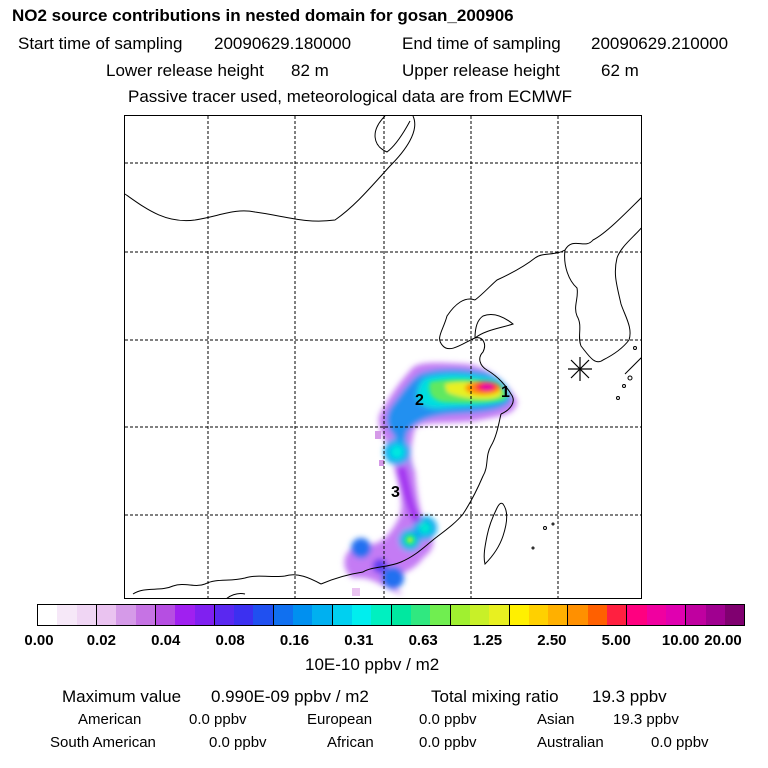  Describe the element at coordinates (359, 640) in the screenshot. I see `colorbar-tick-label: 0.31` at that location.